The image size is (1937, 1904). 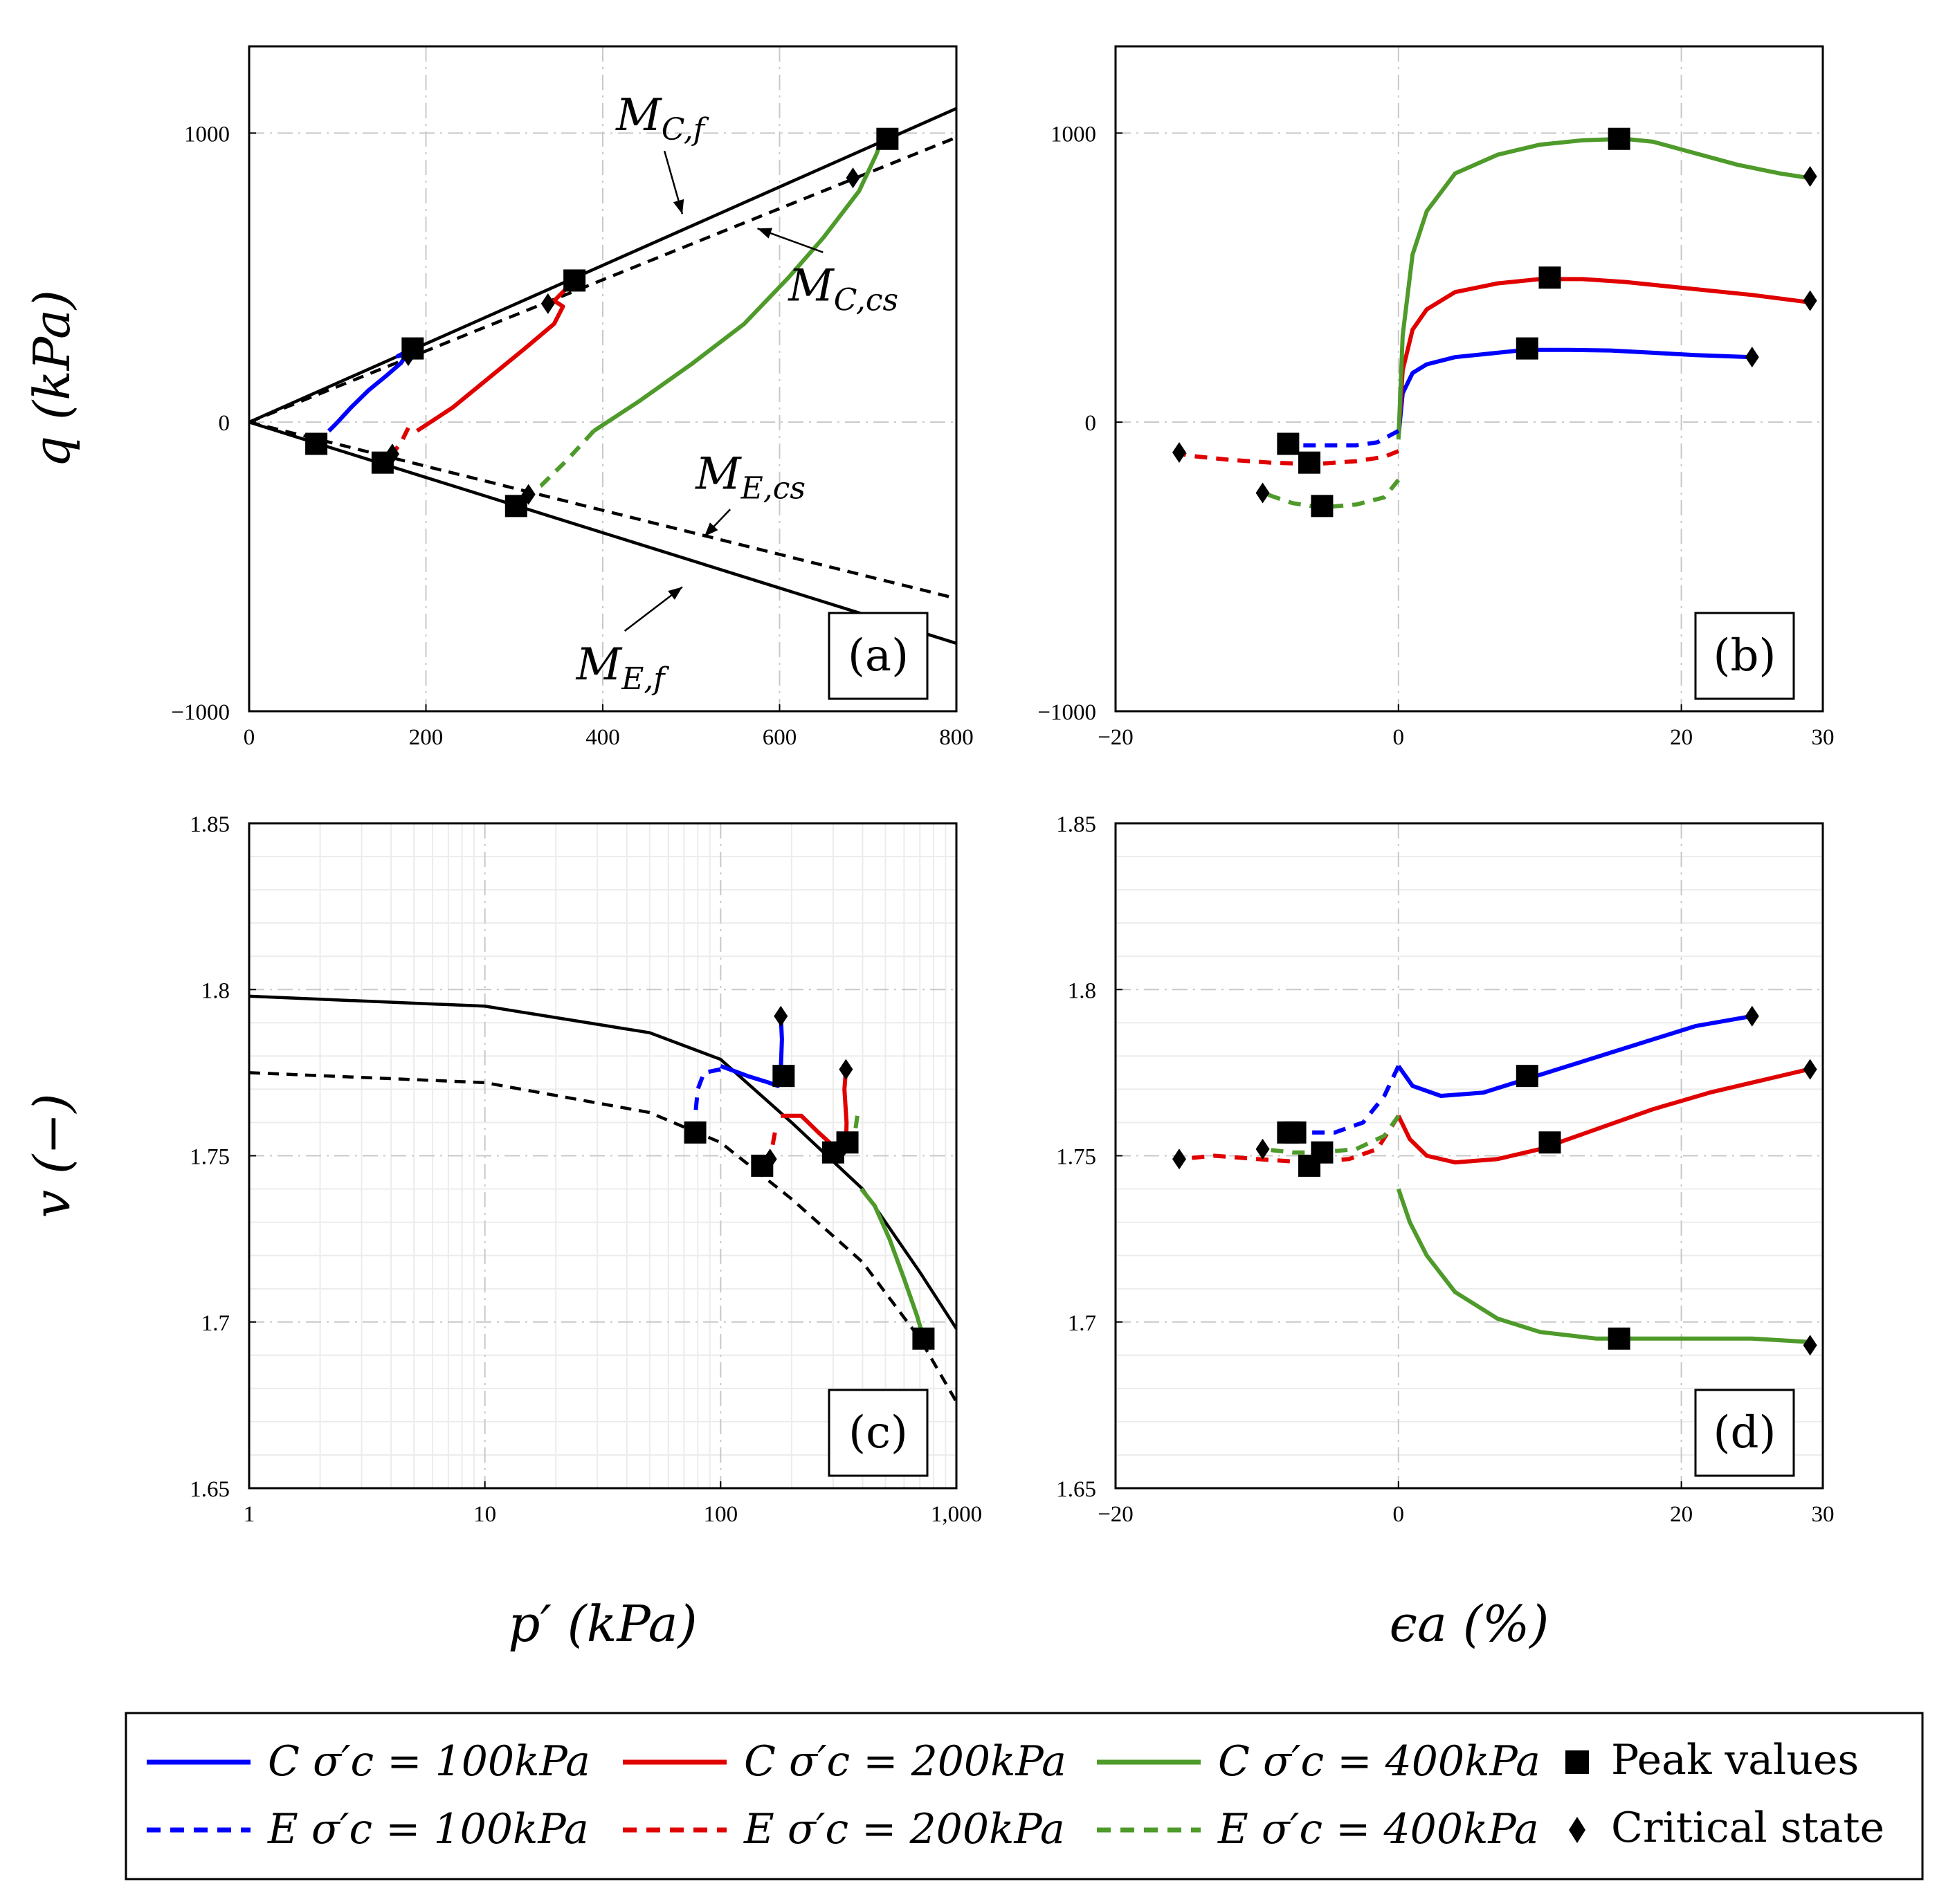 I want to click on slope-annotation-subscript: E,cs, so click(x=773, y=488).